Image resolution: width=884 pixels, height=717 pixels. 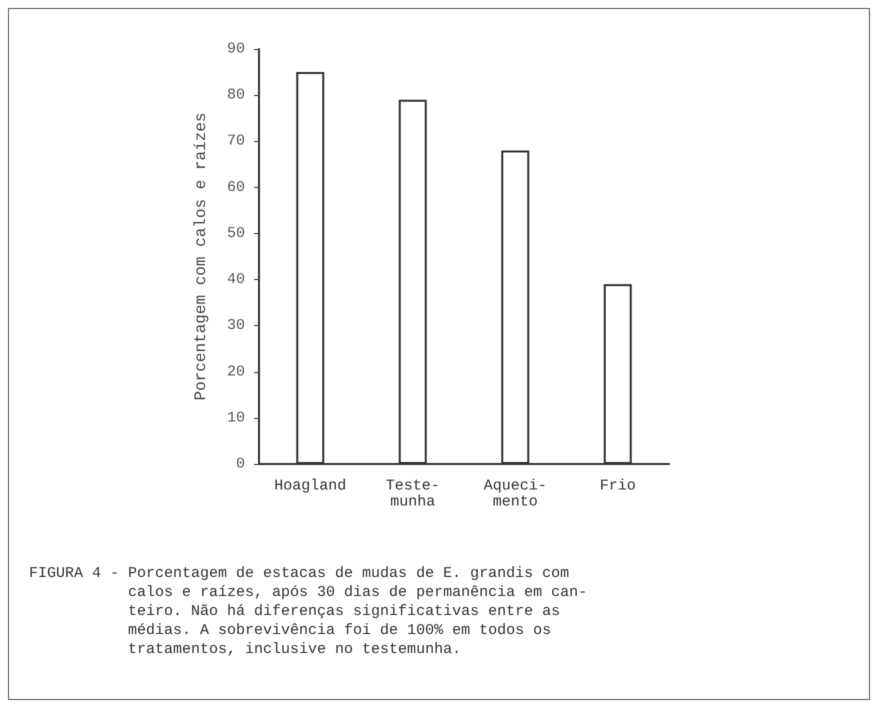 I want to click on x-tick-label: Hoagland, so click(x=310, y=486).